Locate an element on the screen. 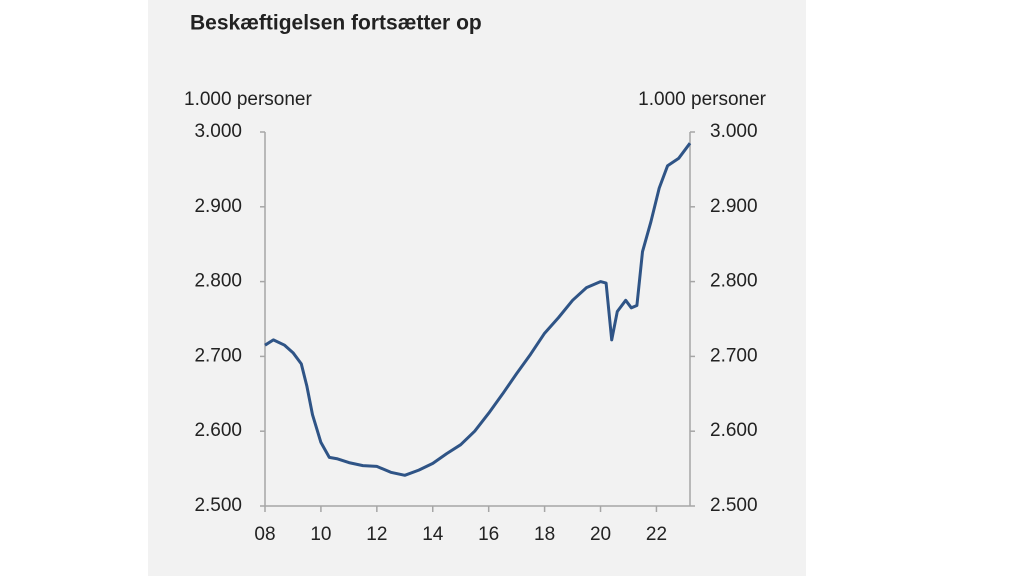  y2-tick-label: 2.600 is located at coordinates (734, 430).